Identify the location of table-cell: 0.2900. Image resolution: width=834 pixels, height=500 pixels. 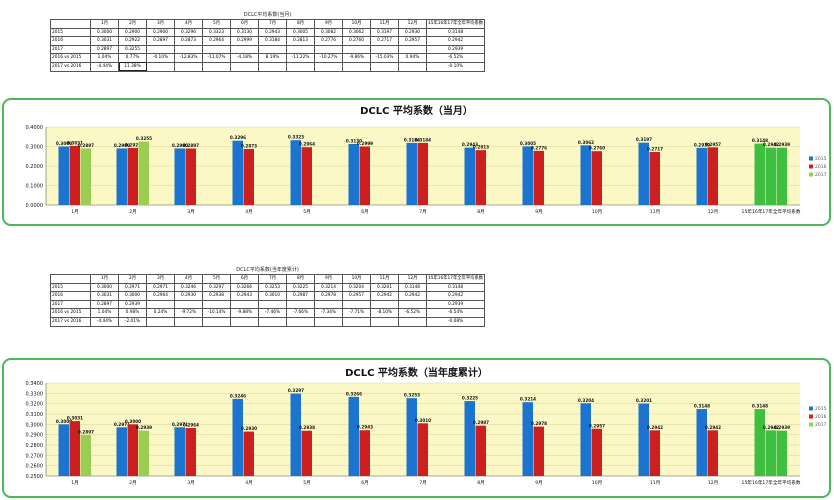
(132, 32).